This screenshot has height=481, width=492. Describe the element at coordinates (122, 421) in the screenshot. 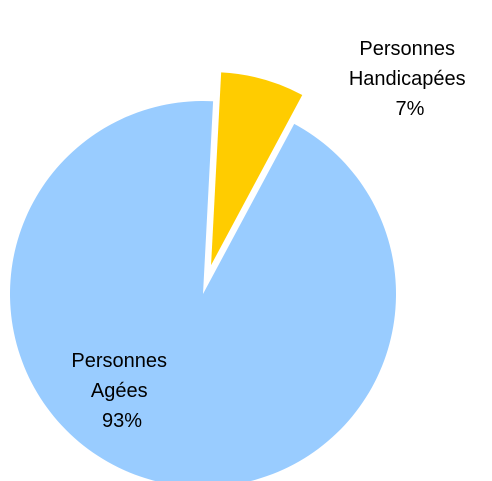

I see `slice-label-agees-value: 93%` at that location.